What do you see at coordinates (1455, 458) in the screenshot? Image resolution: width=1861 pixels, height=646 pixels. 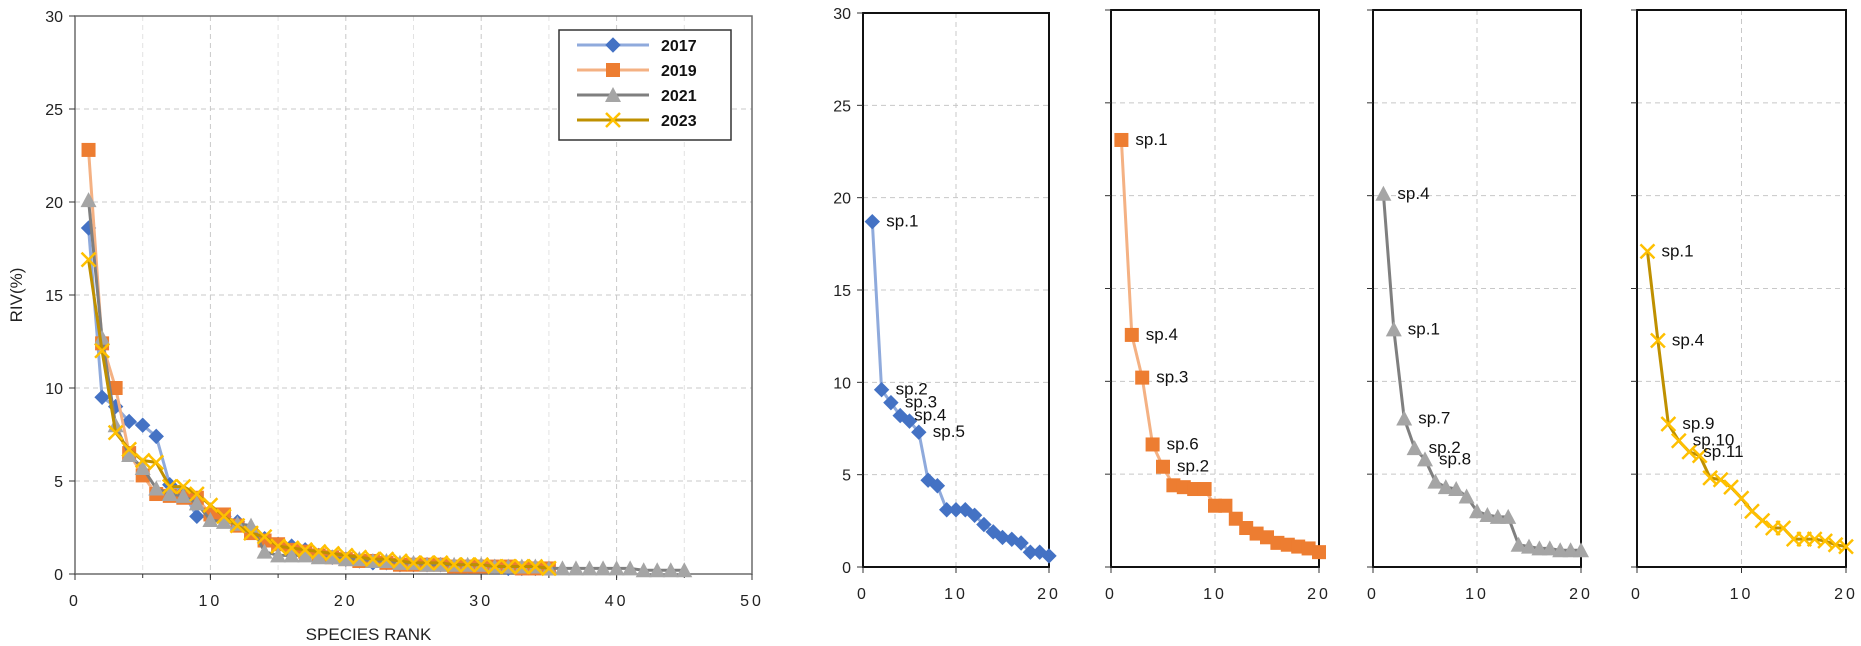 I see `point-label: sp.8` at bounding box center [1455, 458].